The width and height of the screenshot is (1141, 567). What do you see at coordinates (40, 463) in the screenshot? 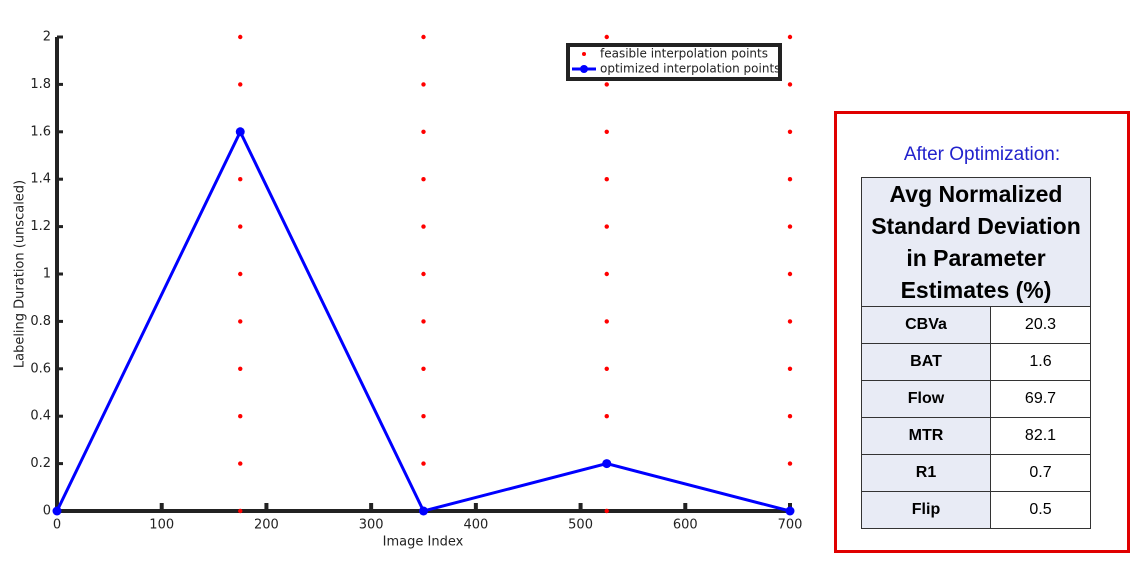
I see `y-tick-label: 0.2` at bounding box center [40, 463].